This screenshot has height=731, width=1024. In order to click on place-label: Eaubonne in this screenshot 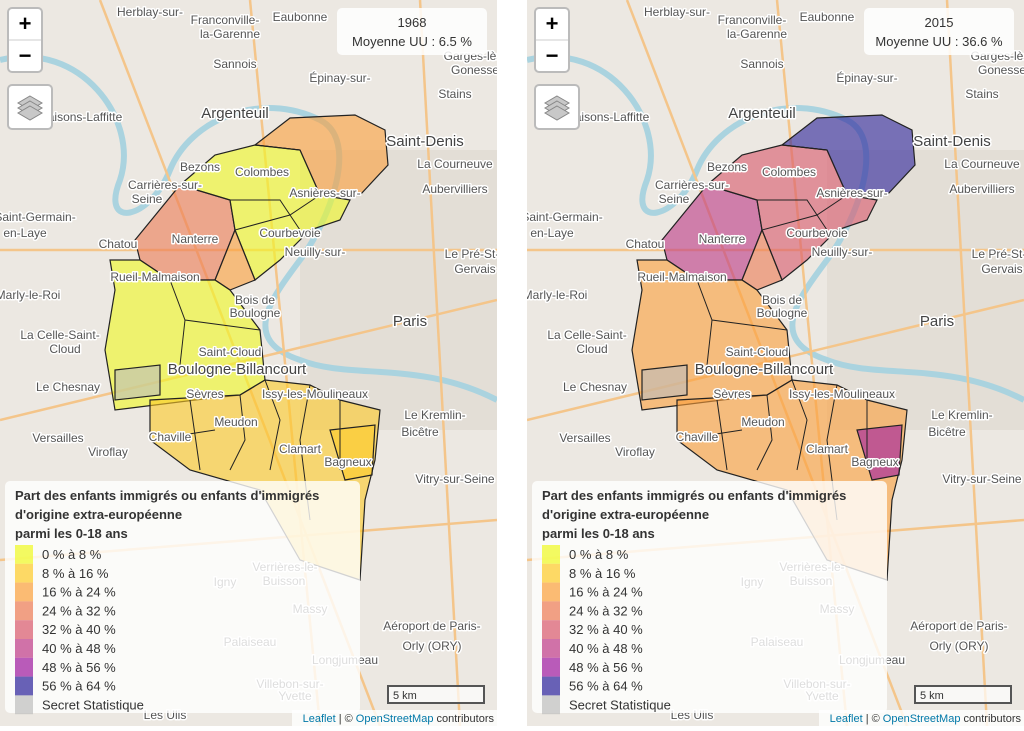, I will do `click(827, 17)`.